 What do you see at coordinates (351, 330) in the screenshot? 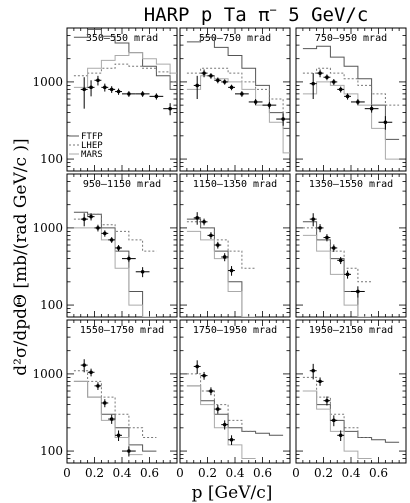
I see `panel-label: 1950–2150 mrad` at bounding box center [351, 330].